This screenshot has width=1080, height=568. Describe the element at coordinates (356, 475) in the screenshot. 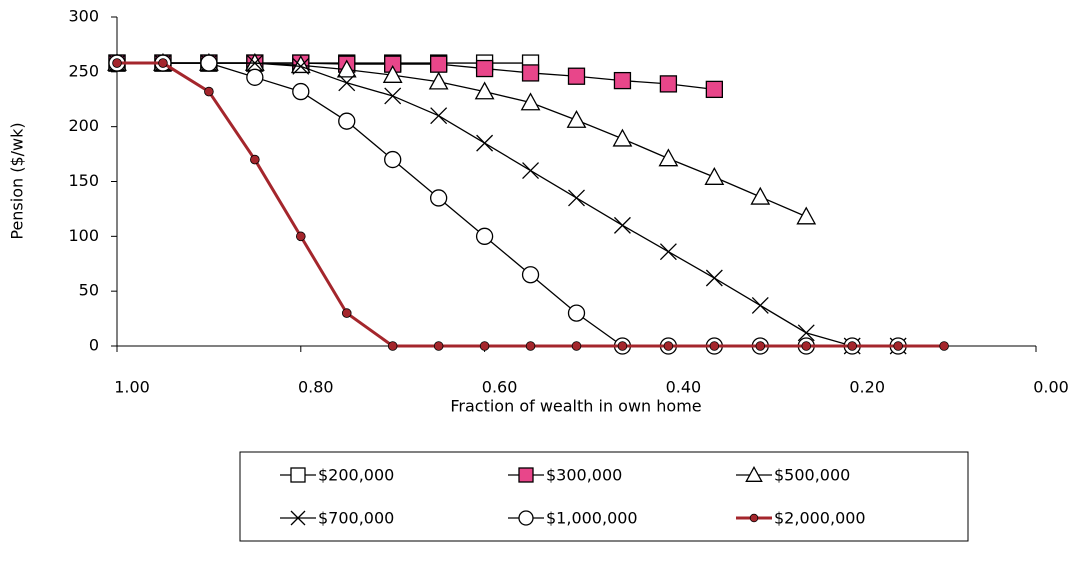

I see `legend-label: $200,000` at that location.